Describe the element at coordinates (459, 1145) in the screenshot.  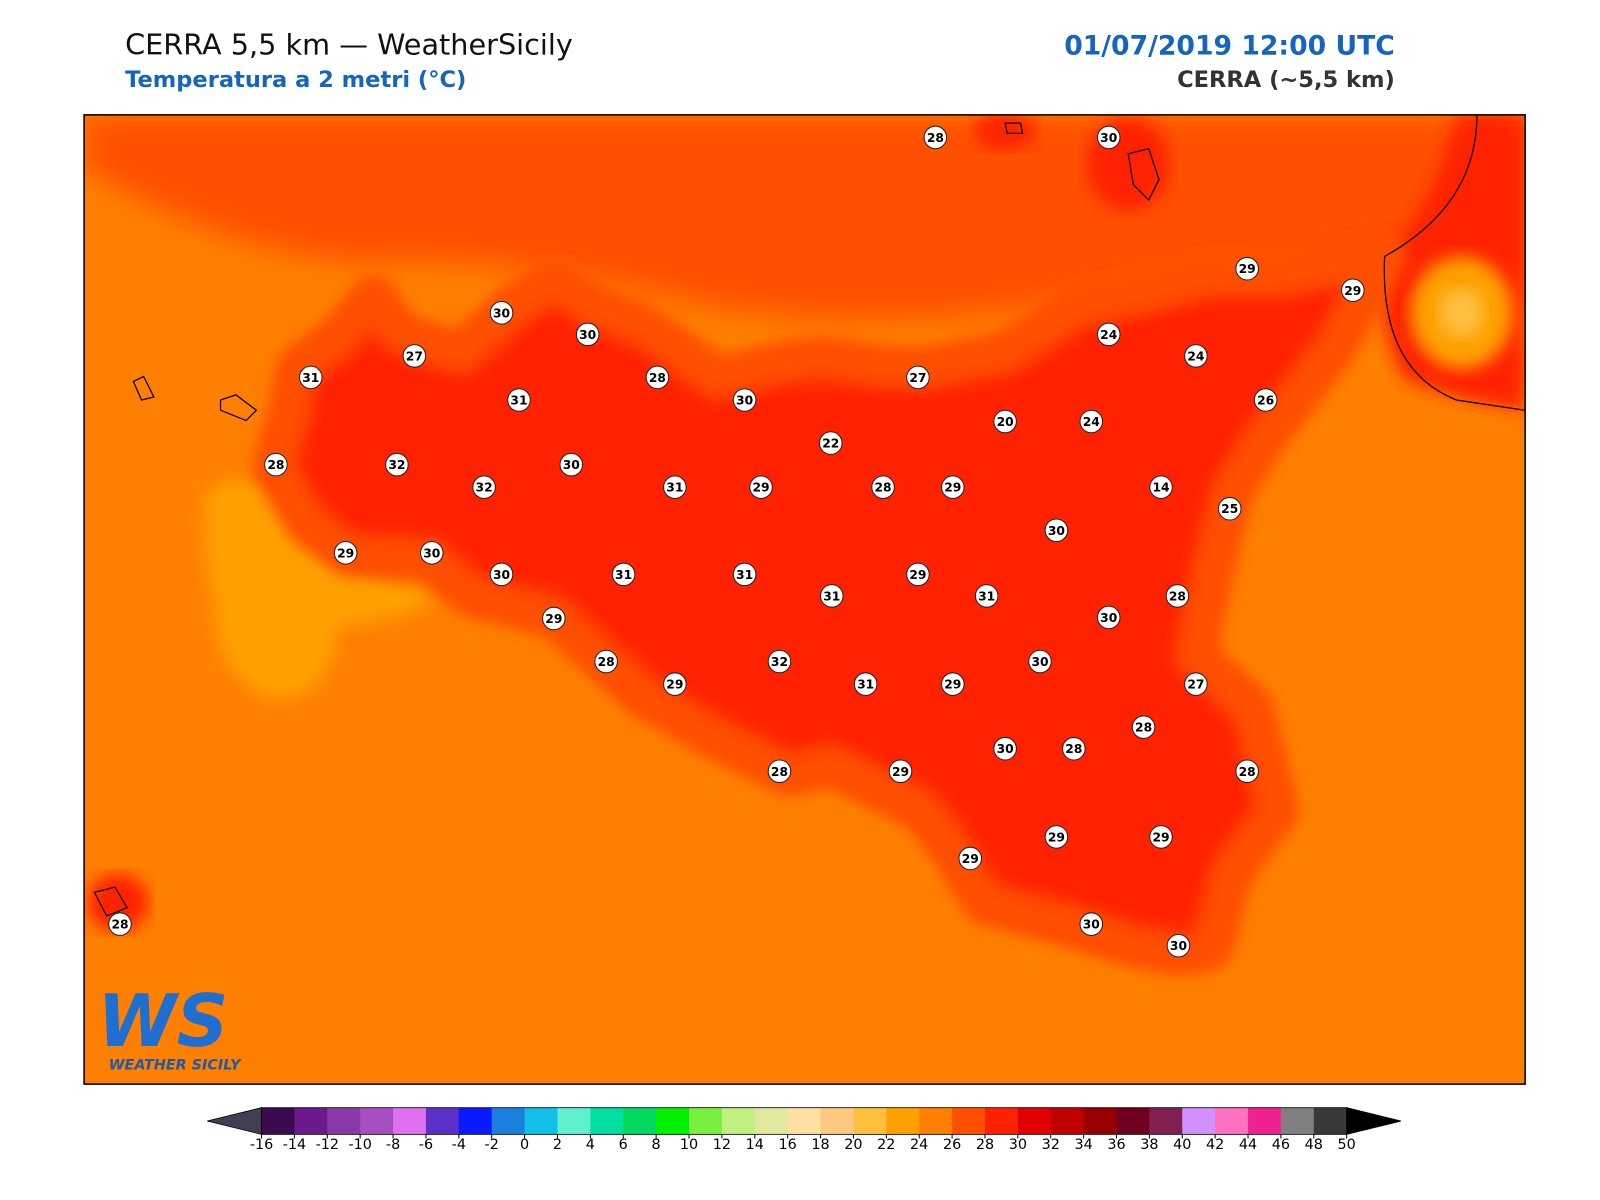
I see `colorbar-tick-label: -4` at that location.